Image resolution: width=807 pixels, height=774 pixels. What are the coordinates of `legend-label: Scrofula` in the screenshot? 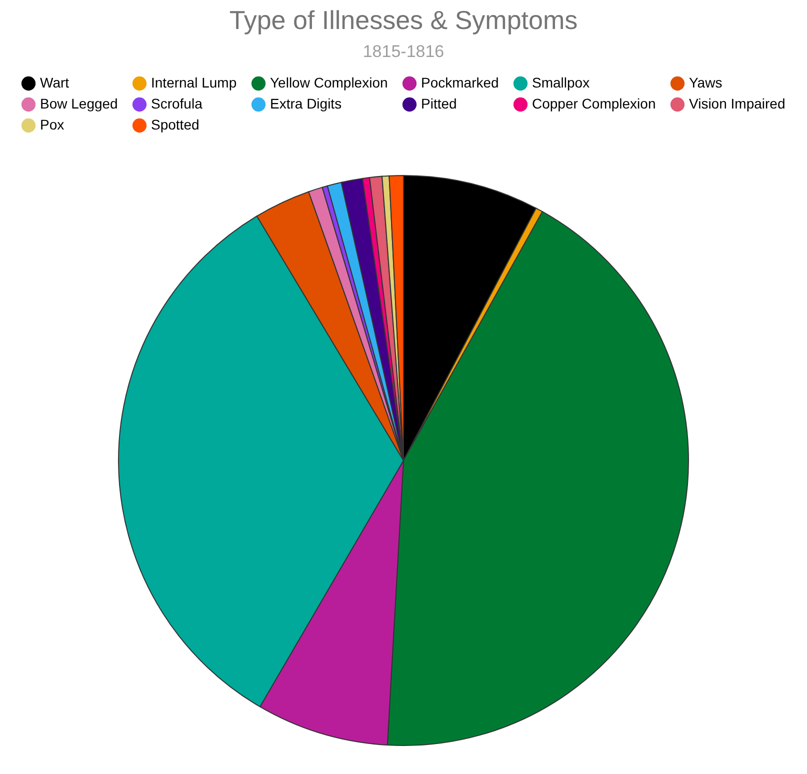 It's located at (177, 104).